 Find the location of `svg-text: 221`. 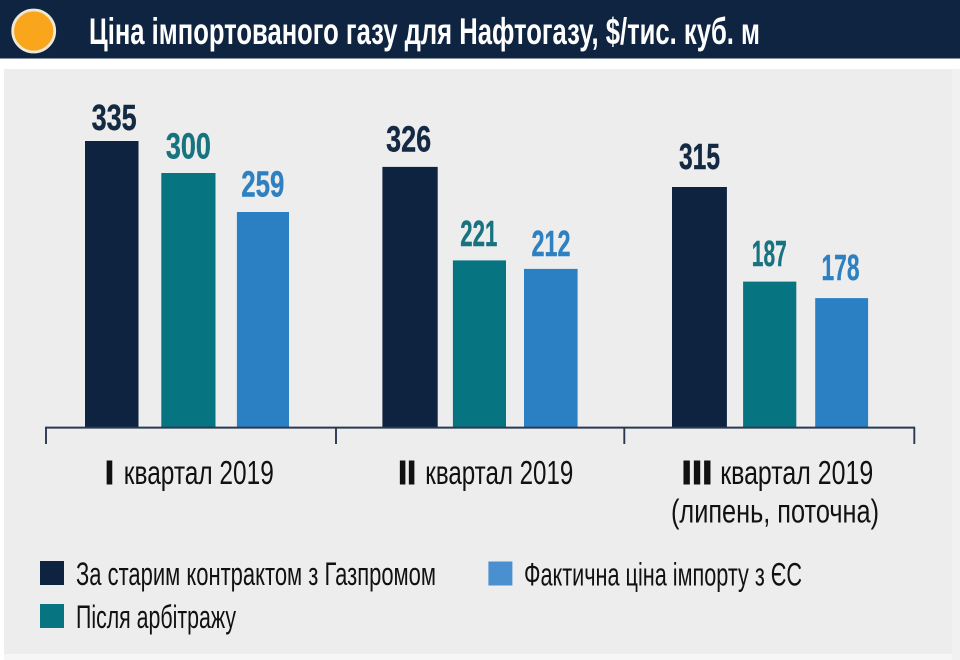

svg-text: 221 is located at coordinates (478, 233).